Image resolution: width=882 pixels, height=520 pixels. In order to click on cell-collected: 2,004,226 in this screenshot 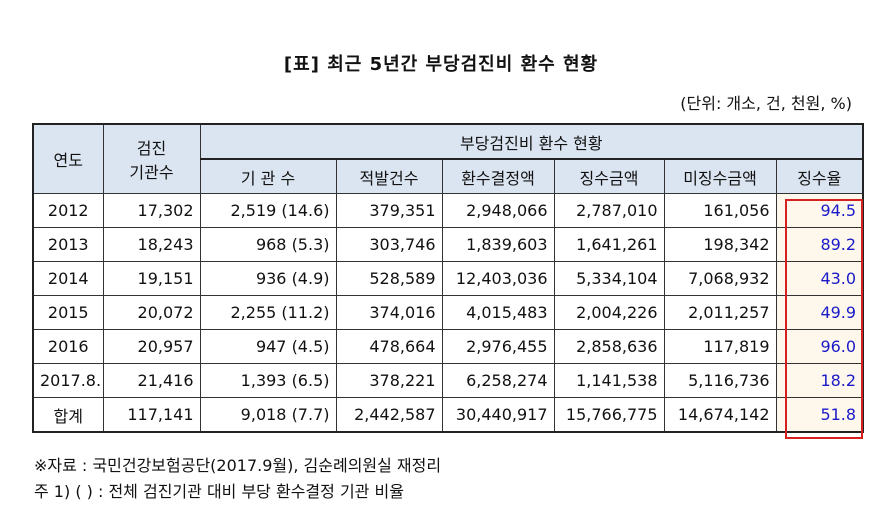, I will do `click(609, 312)`.